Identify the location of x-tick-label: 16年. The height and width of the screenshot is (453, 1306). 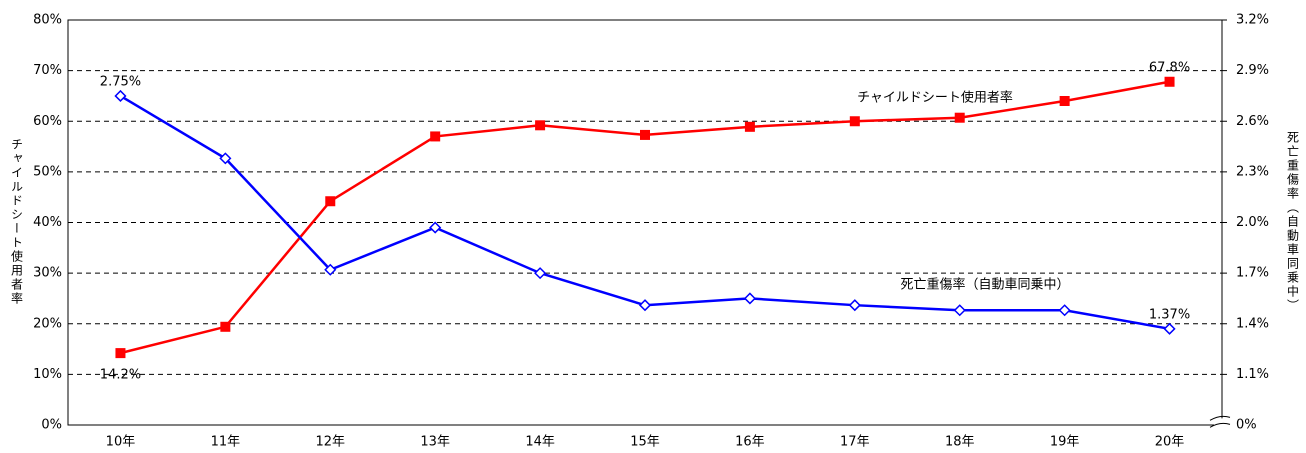
(750, 442).